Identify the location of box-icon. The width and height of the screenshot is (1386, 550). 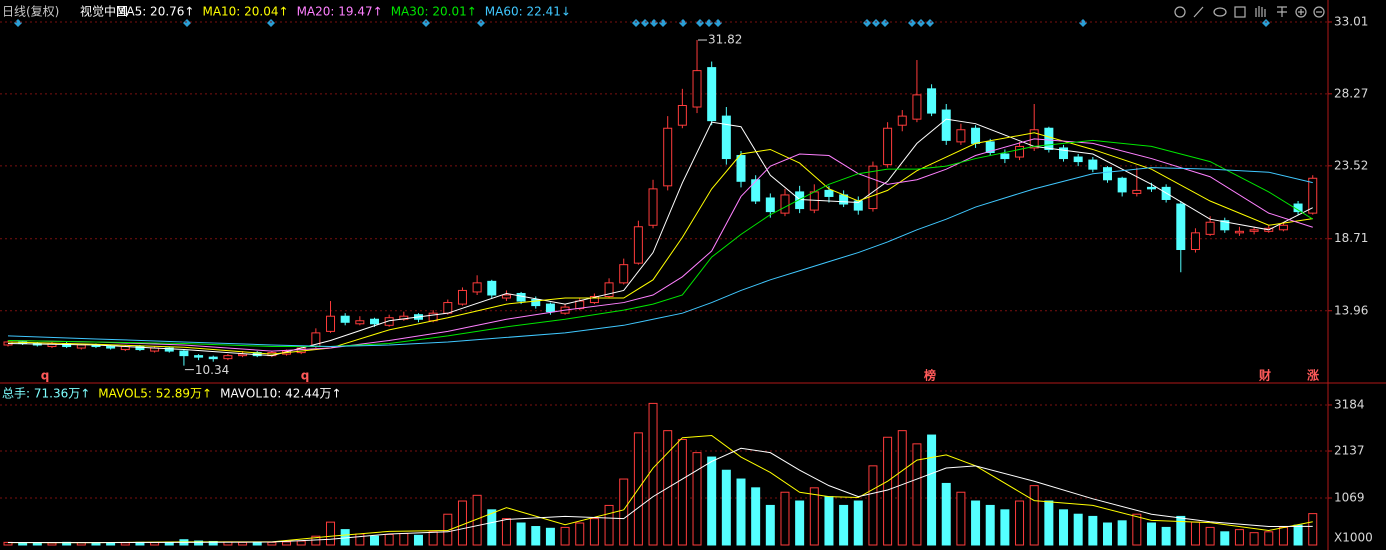
(1240, 12).